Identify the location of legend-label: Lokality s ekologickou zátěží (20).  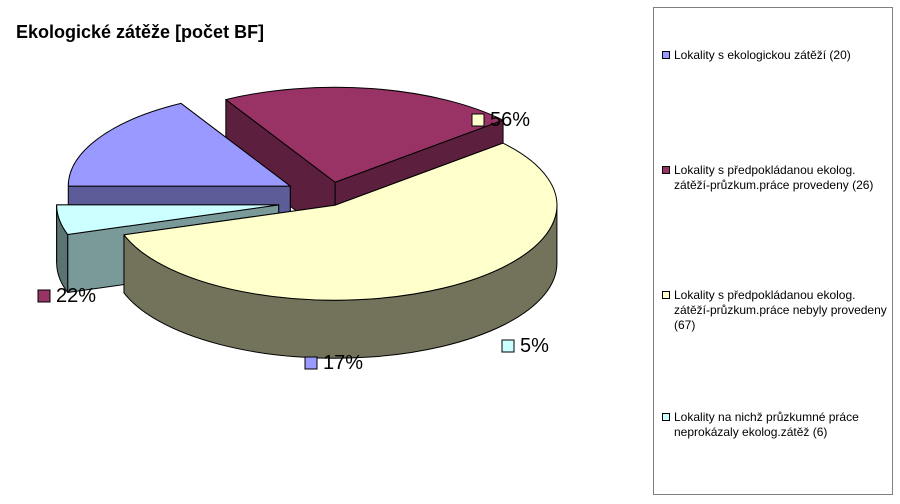
(762, 55).